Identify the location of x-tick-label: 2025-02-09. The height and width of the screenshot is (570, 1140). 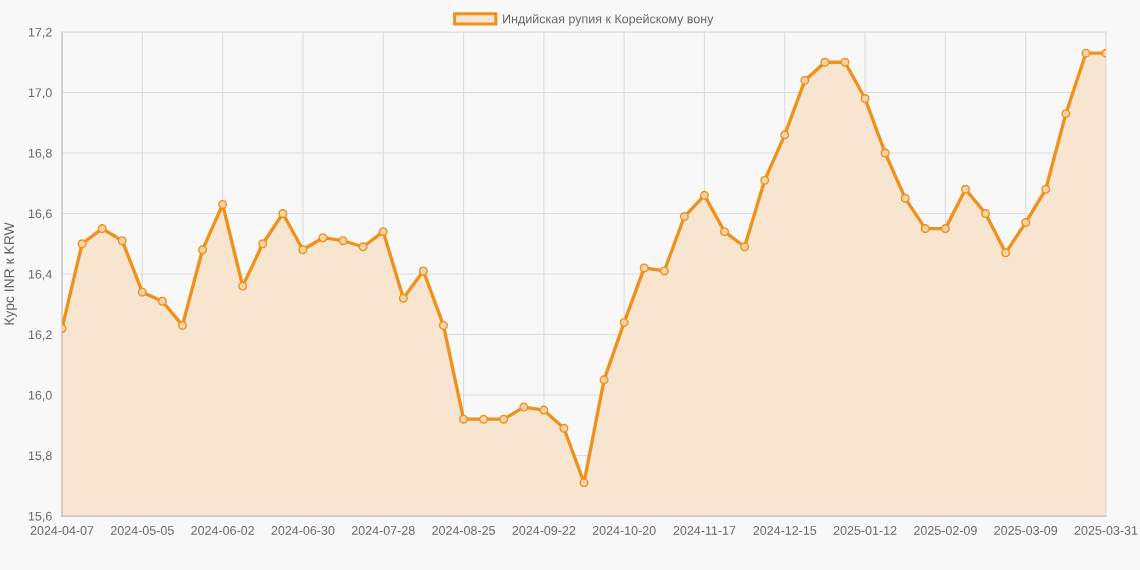
(945, 530).